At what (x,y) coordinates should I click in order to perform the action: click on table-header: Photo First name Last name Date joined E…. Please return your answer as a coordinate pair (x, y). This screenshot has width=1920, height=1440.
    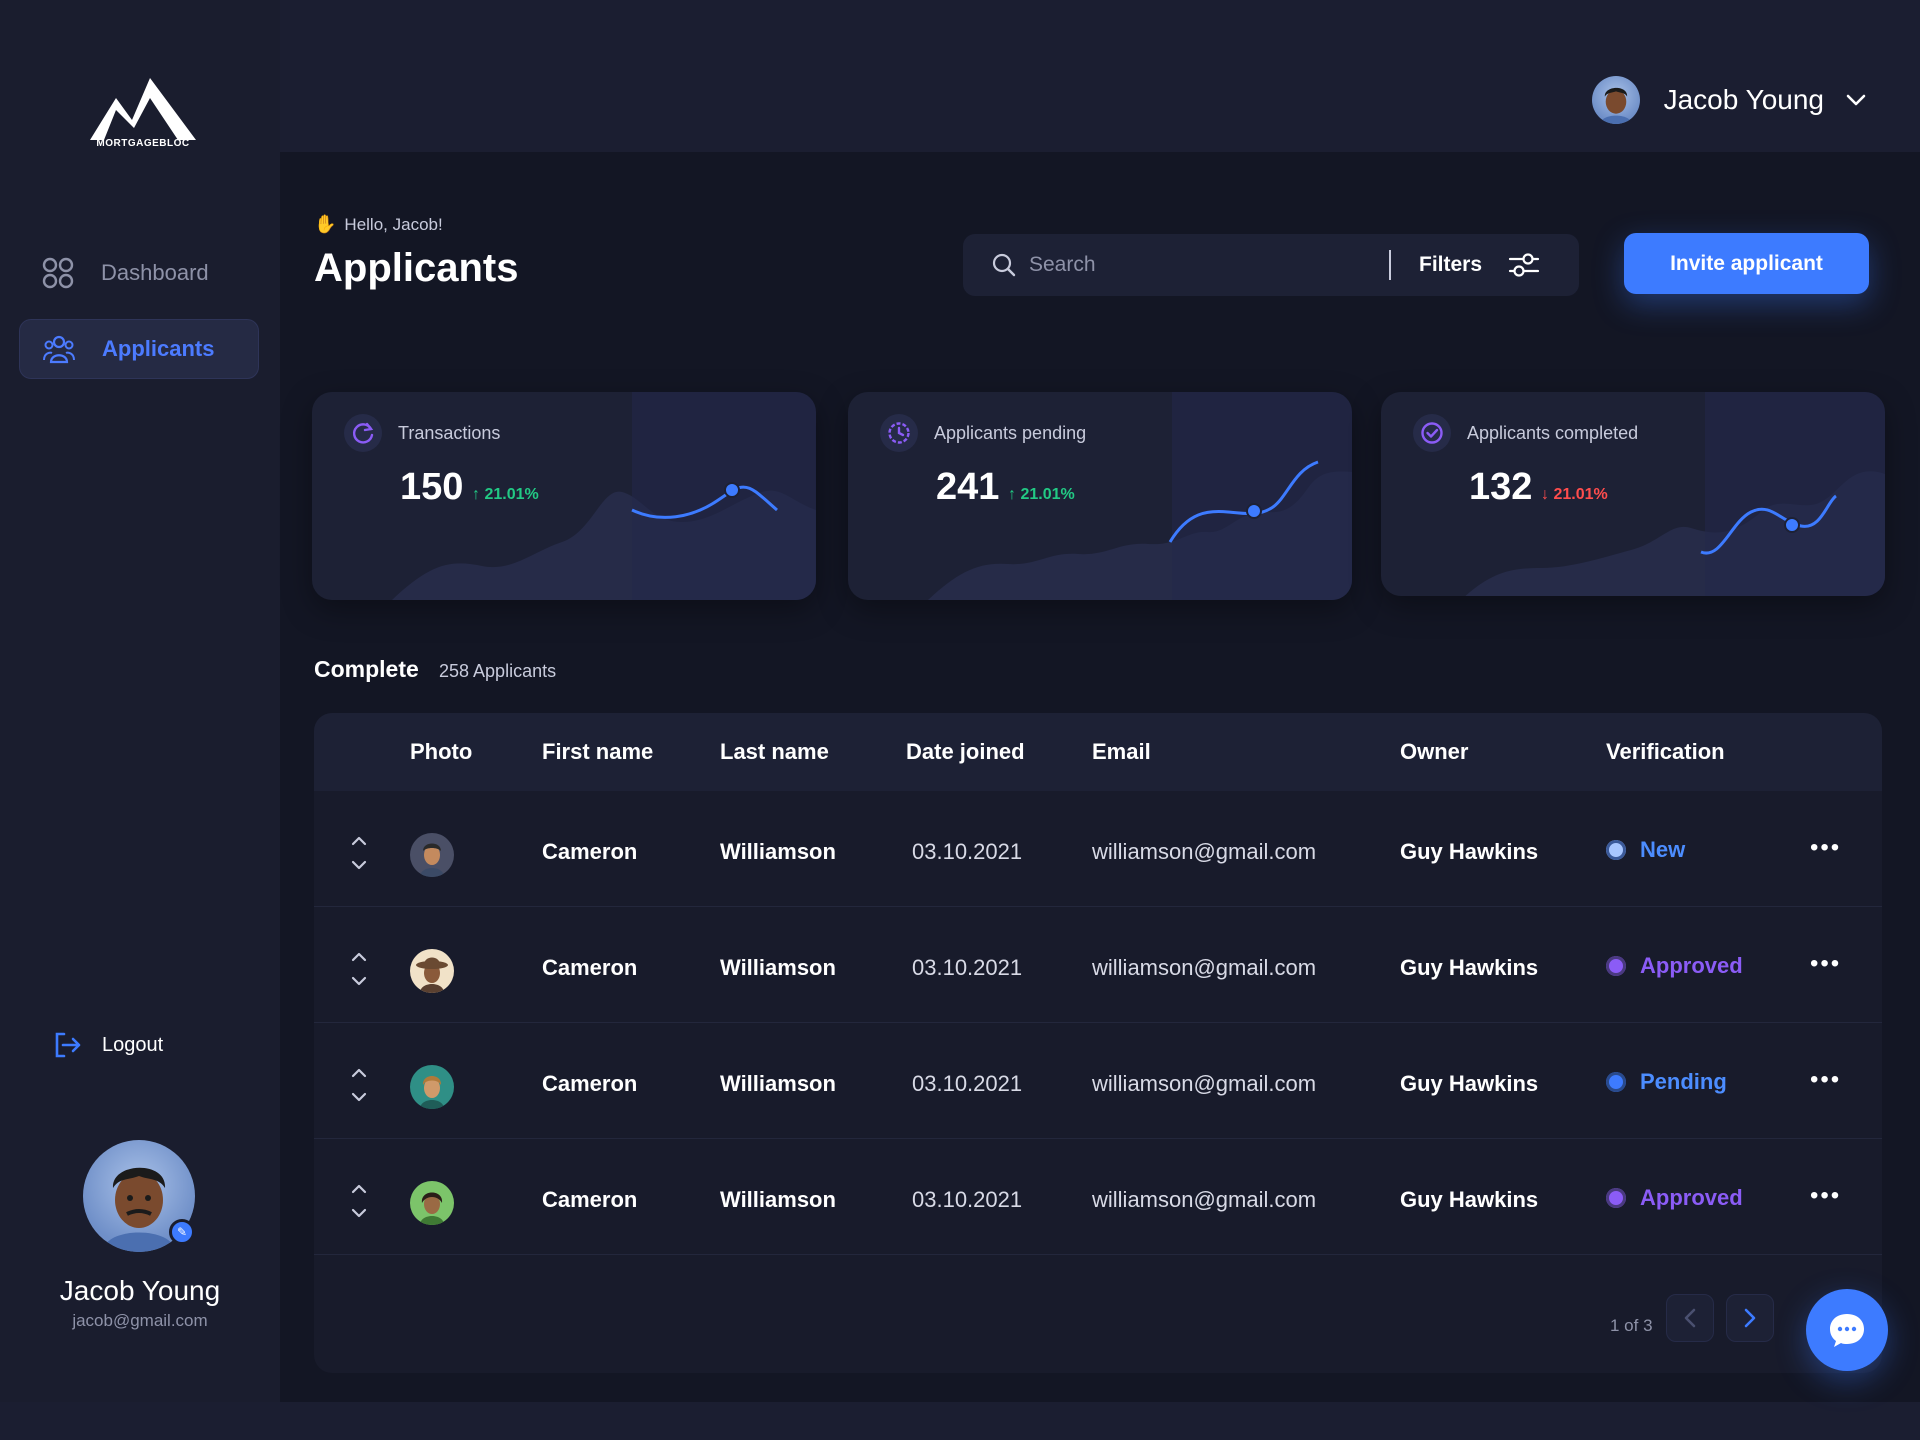
    Looking at the image, I should click on (1098, 752).